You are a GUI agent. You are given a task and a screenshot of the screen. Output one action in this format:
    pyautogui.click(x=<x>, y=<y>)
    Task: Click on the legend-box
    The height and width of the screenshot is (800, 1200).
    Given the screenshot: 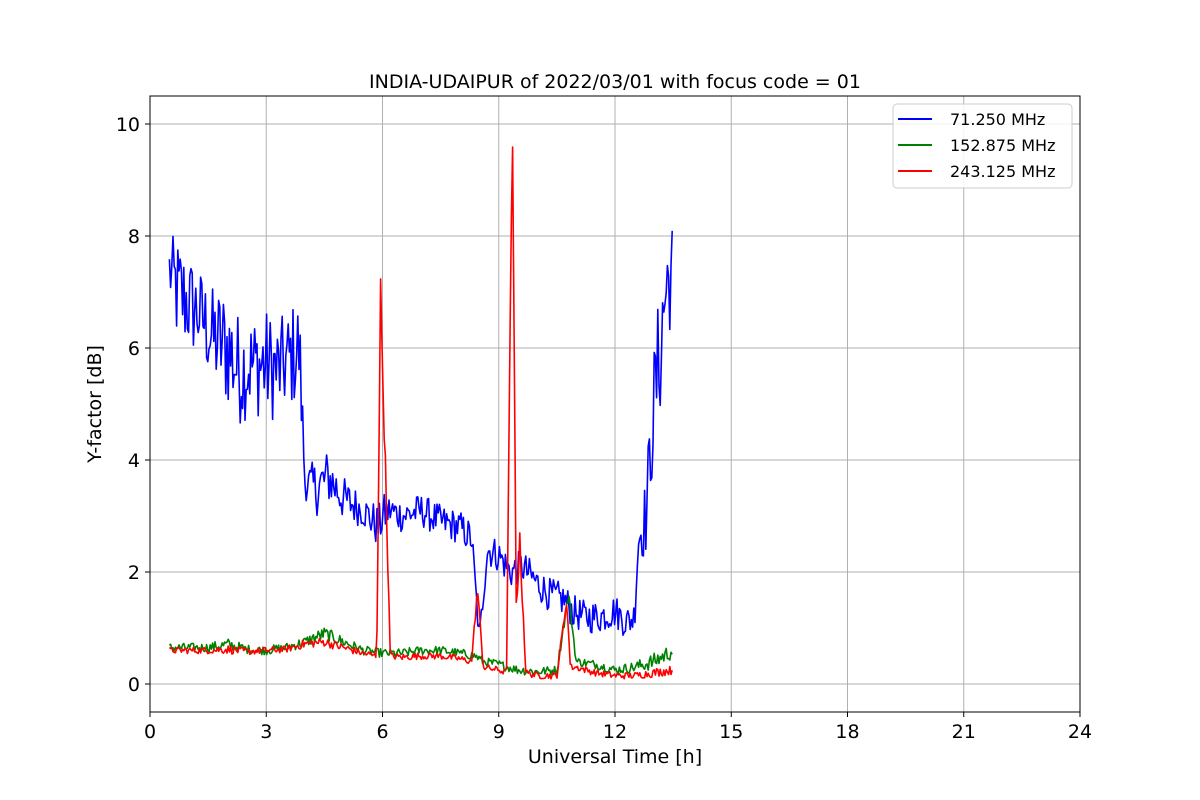 What is the action you would take?
    pyautogui.click(x=982, y=146)
    